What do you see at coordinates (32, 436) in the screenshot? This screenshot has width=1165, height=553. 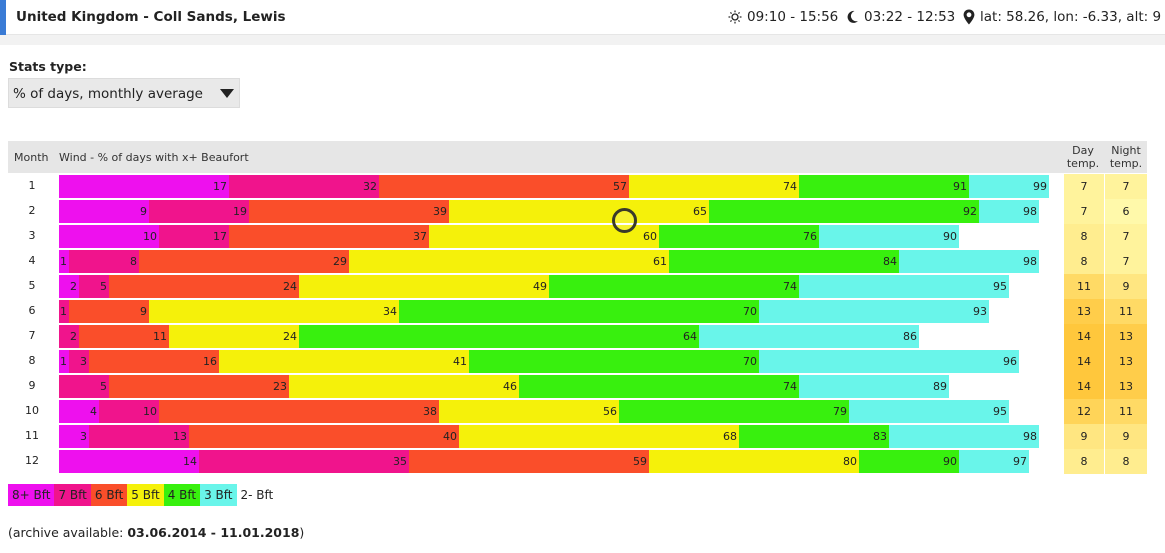 I see `month-cell: 11` at bounding box center [32, 436].